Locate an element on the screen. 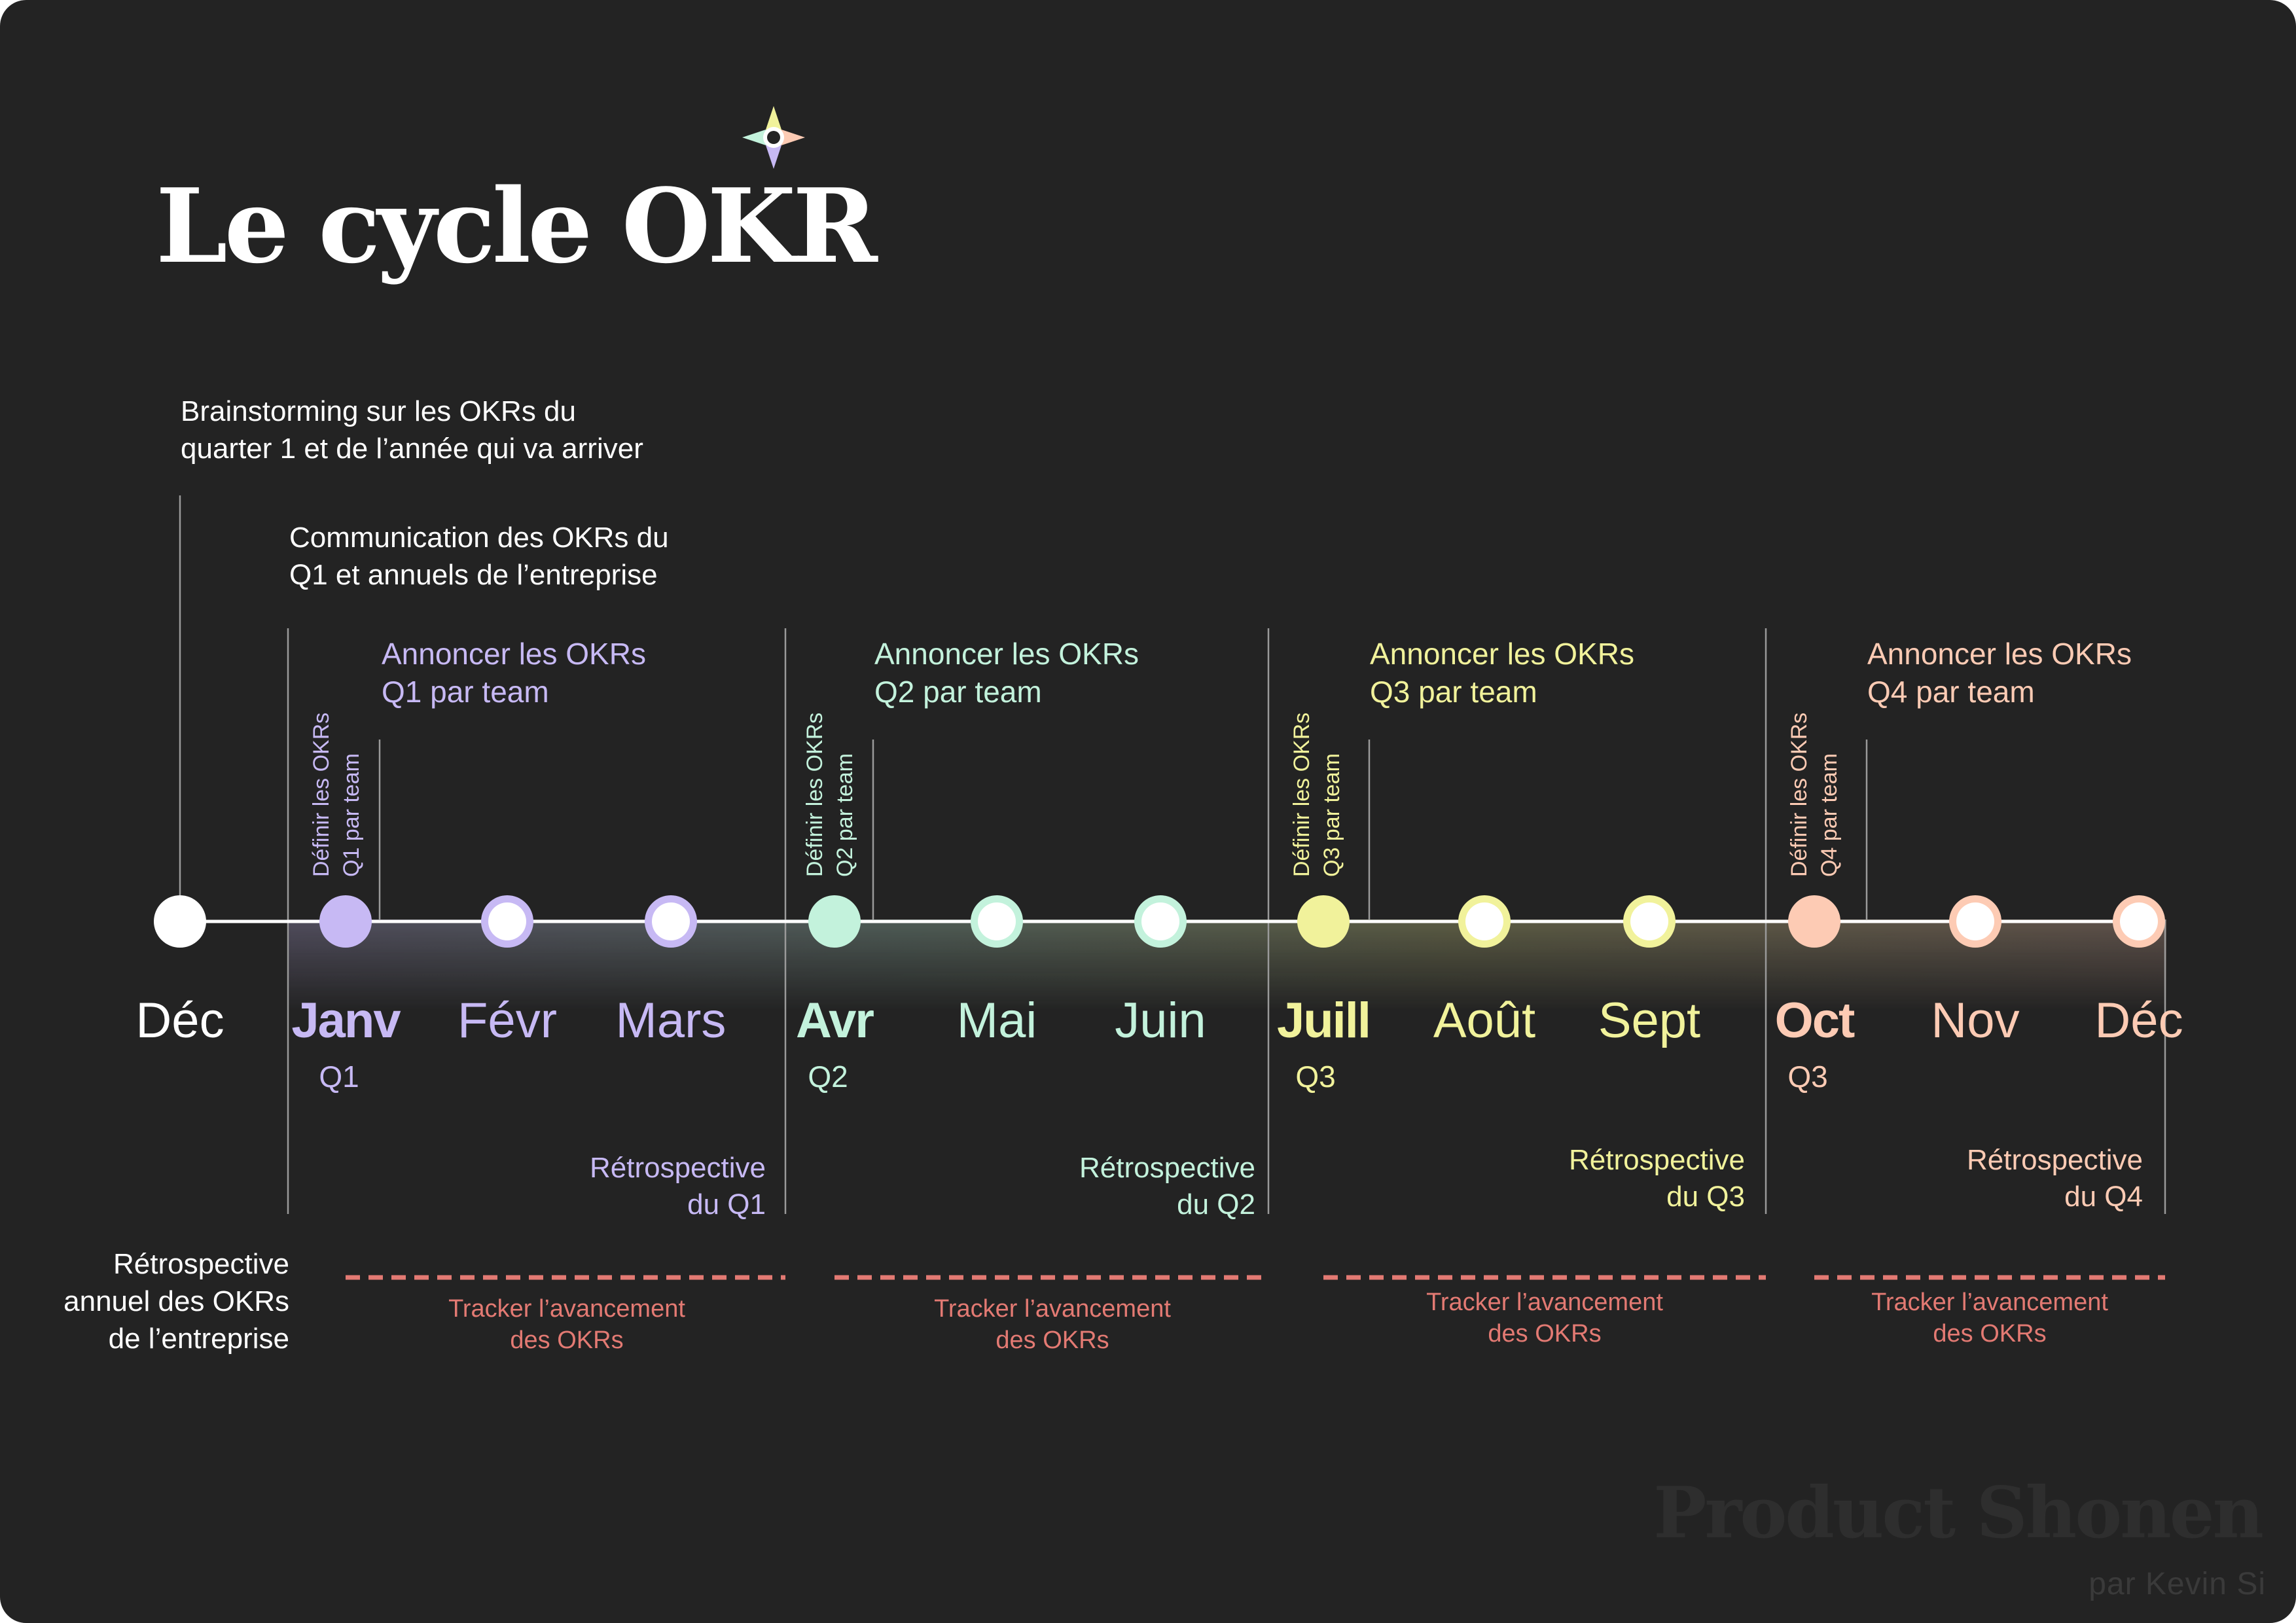 Image resolution: width=2296 pixels, height=1623 pixels. tracker-label-q1: Tracker l’avancement des OKRs is located at coordinates (566, 1324).